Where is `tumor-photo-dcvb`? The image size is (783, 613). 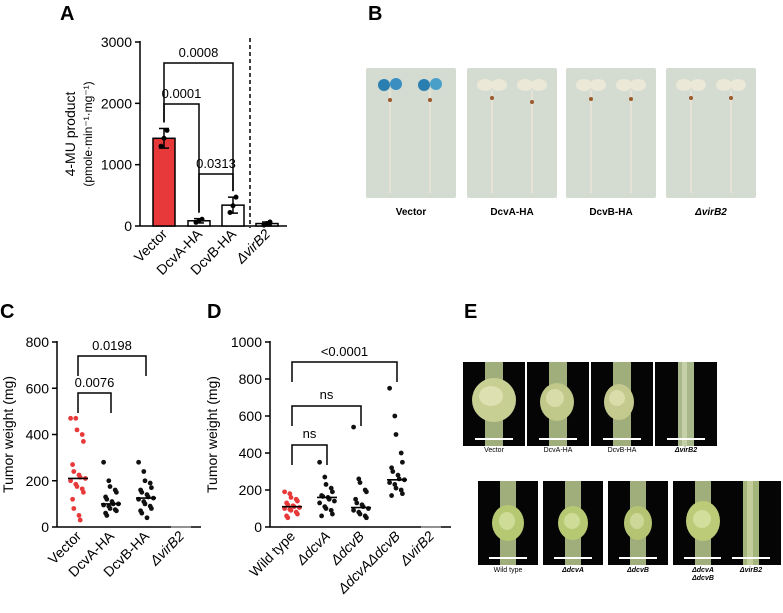 tumor-photo-dcvb is located at coordinates (622, 404).